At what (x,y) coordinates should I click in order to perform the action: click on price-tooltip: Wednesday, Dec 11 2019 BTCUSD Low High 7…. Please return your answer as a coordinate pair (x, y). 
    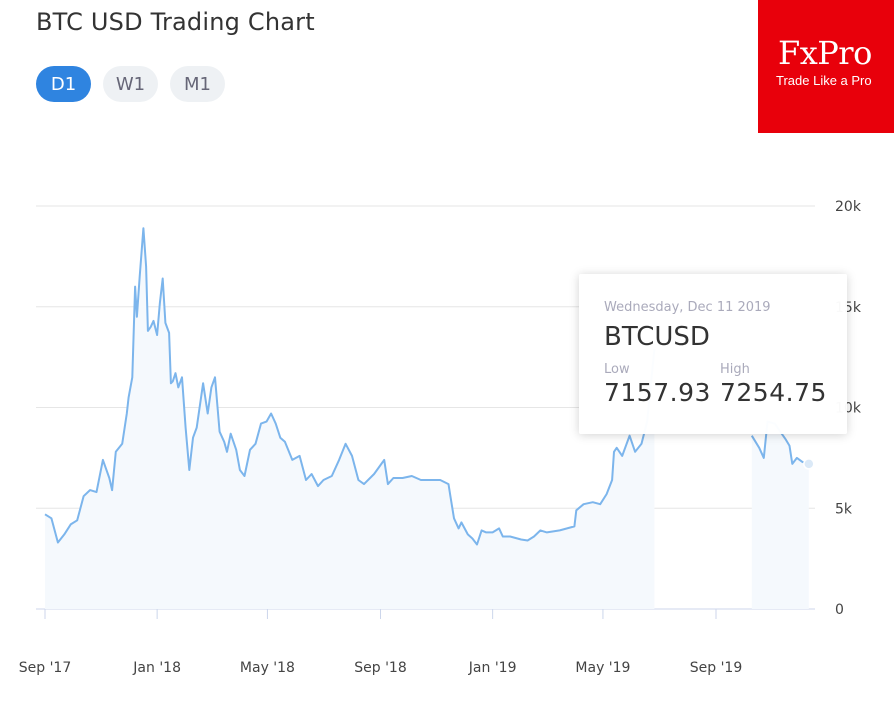
    Looking at the image, I should click on (713, 354).